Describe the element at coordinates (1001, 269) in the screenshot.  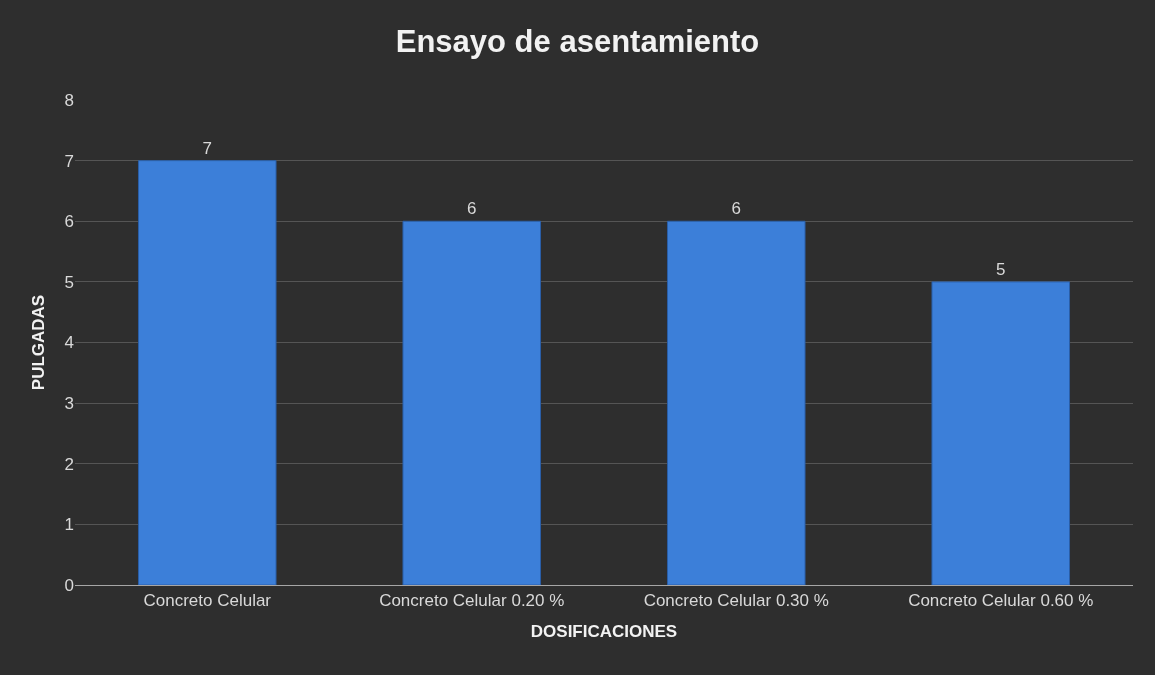
I see `data-label: 5` at that location.